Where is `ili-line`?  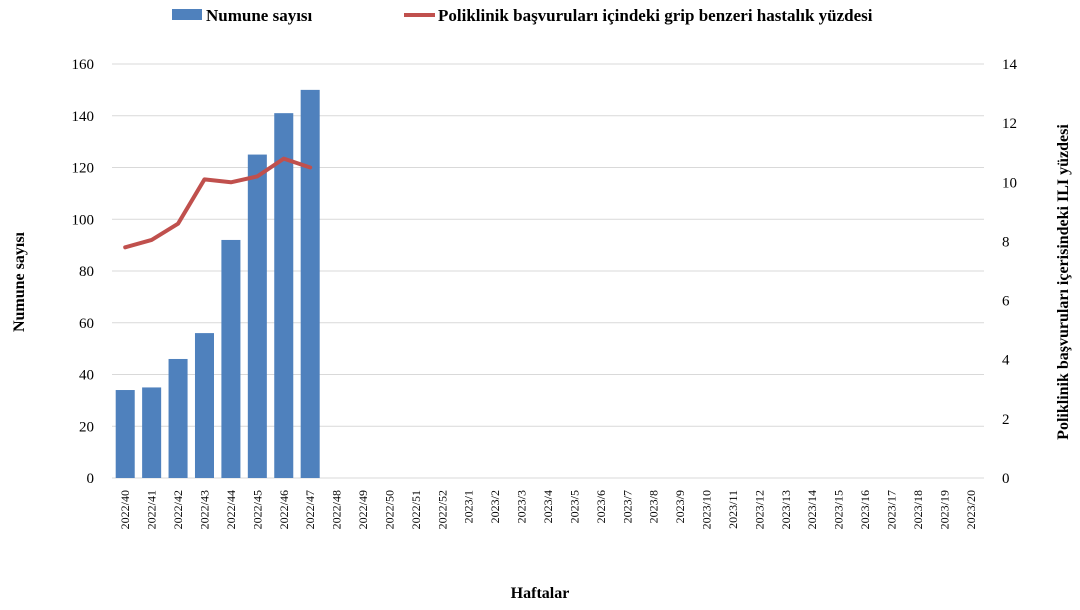 ili-line is located at coordinates (218, 203).